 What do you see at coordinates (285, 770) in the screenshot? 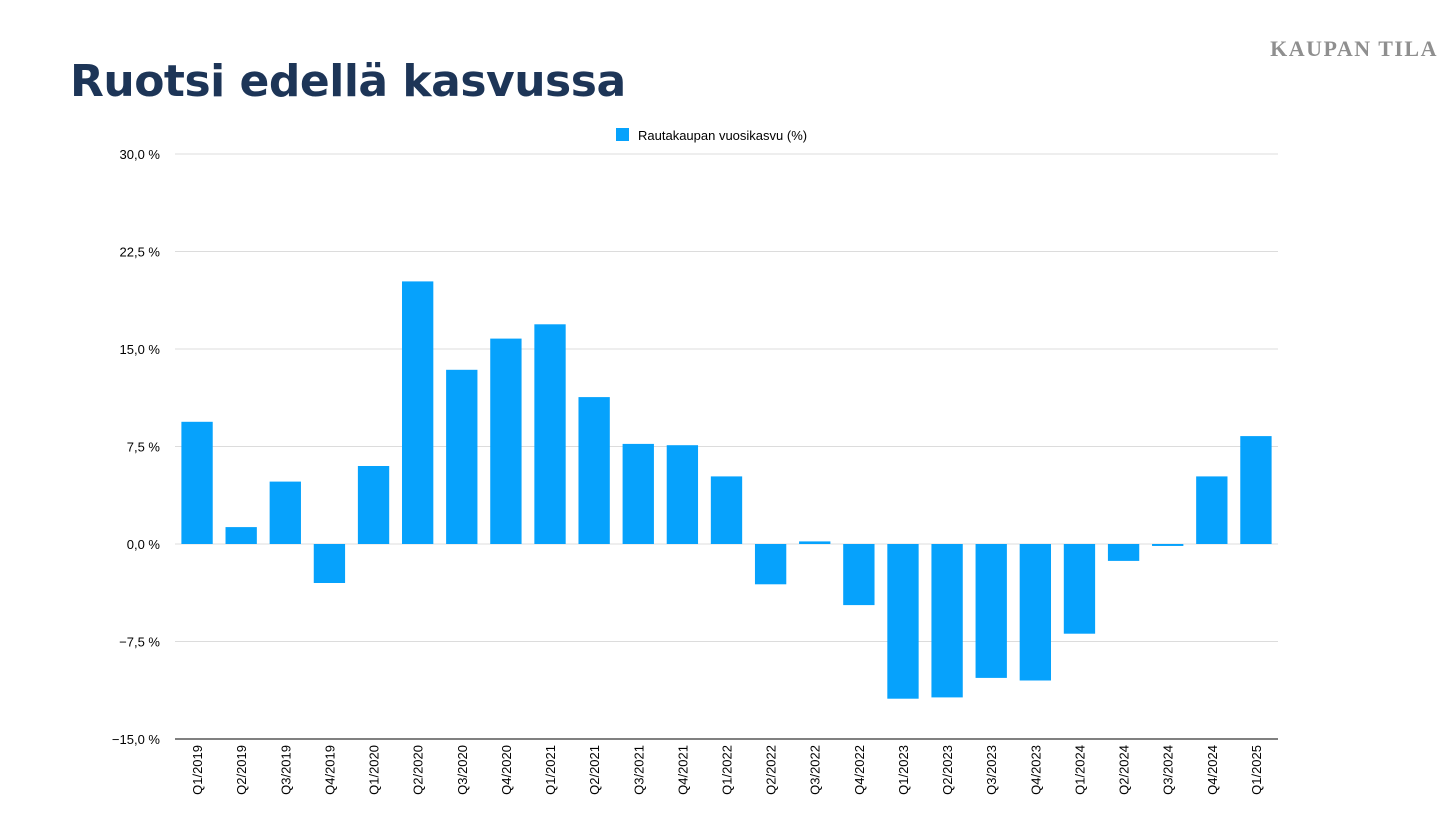
I see `x-tick-label: Q3/2019` at bounding box center [285, 770].